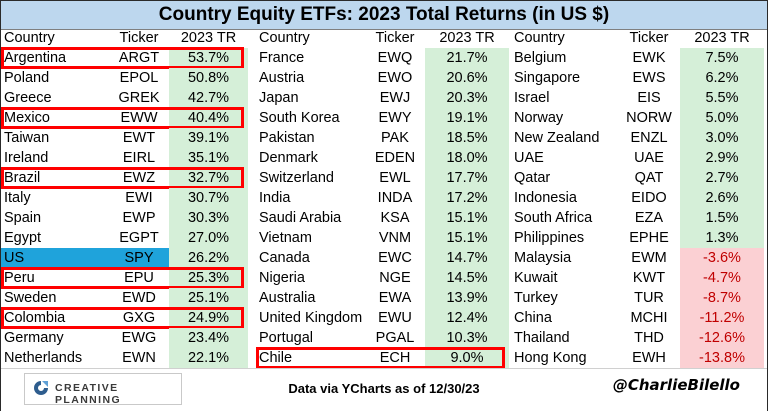  What do you see at coordinates (395, 138) in the screenshot?
I see `ticker-cell: PAK` at bounding box center [395, 138].